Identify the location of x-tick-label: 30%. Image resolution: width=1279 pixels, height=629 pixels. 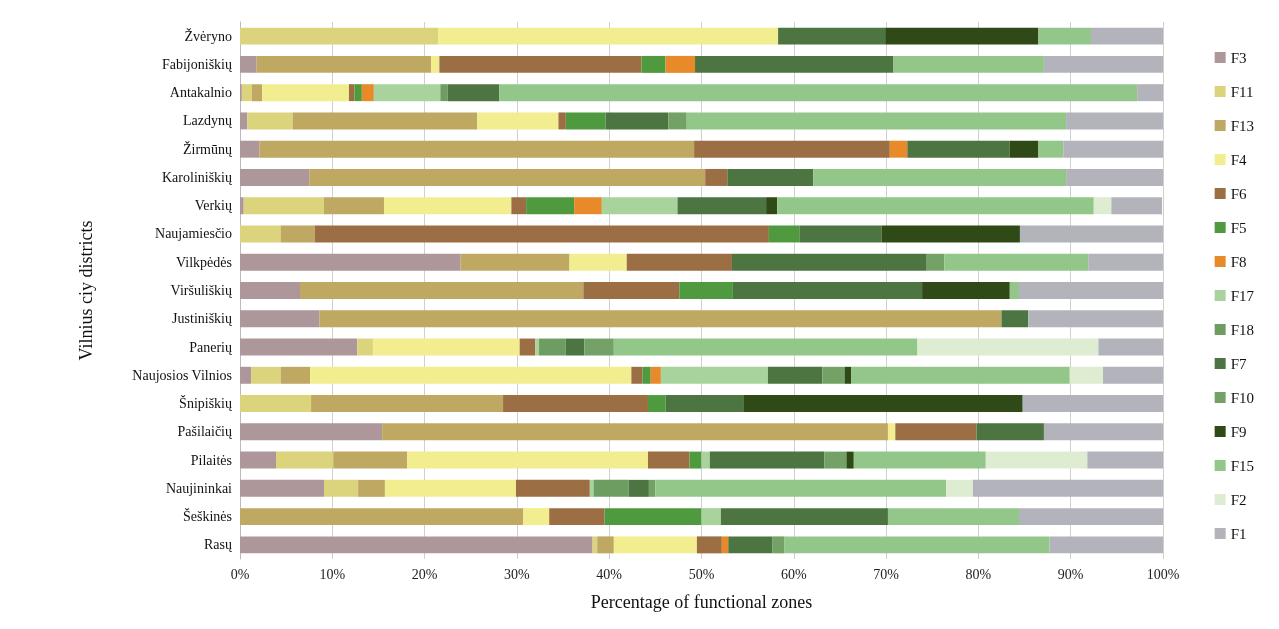
(517, 574).